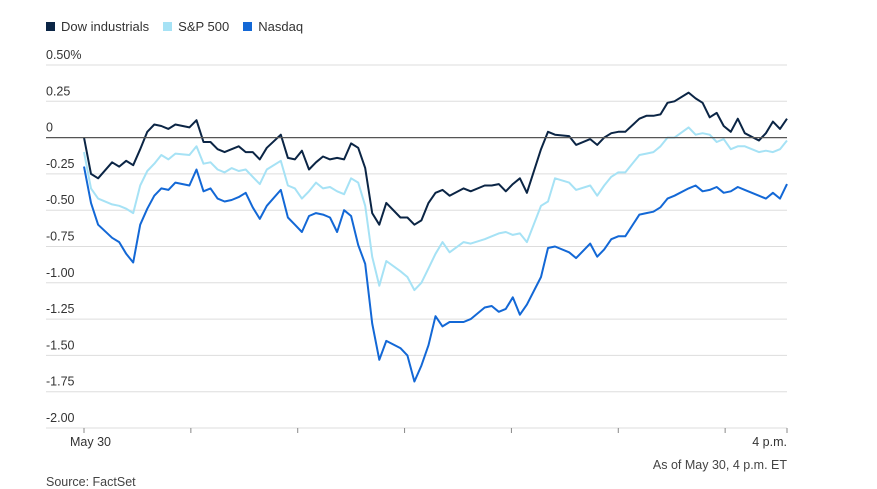 The height and width of the screenshot is (489, 877). Describe the element at coordinates (204, 26) in the screenshot. I see `legend-label-sp500: S&P 500` at that location.